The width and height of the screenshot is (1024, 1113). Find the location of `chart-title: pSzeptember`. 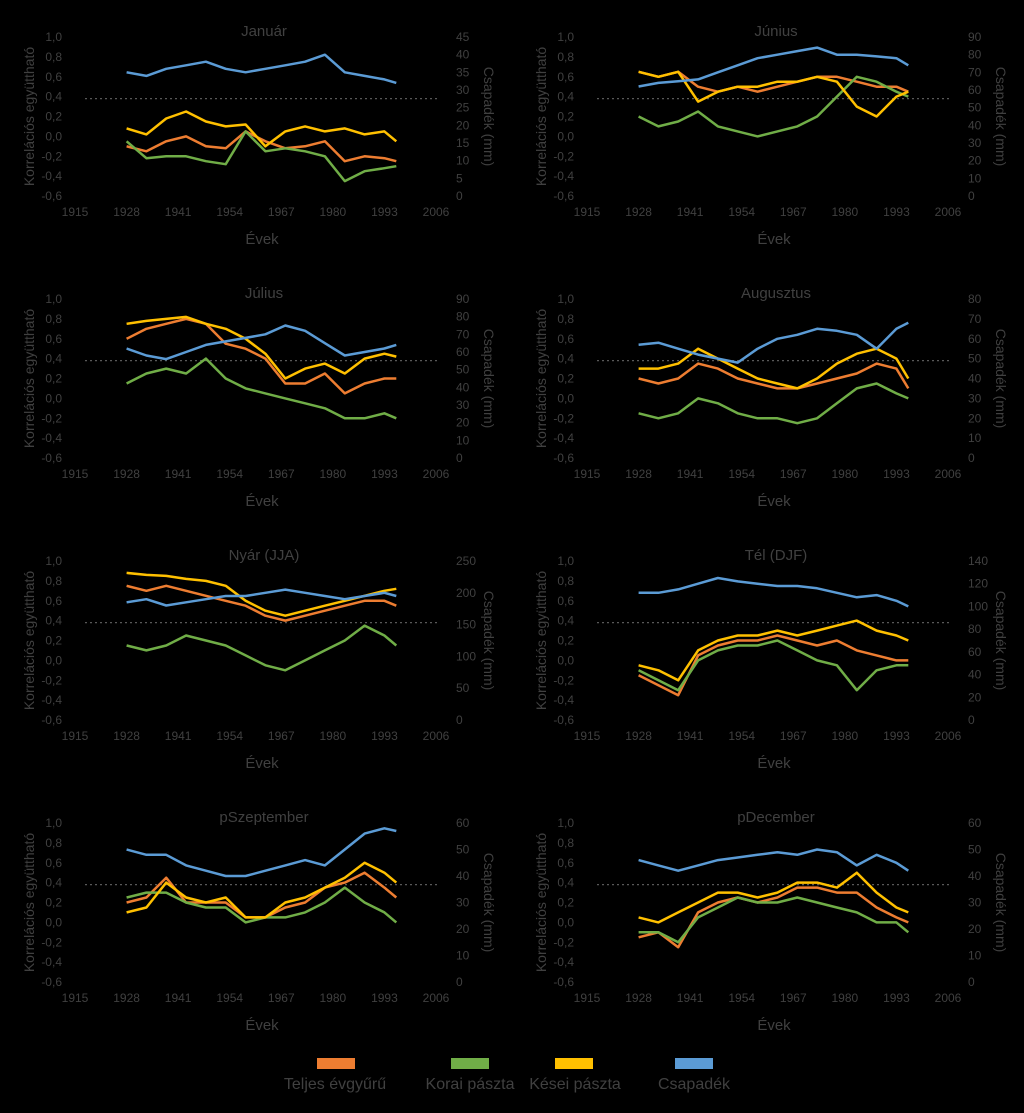

chart-title: pSzeptember is located at coordinates (263, 817).